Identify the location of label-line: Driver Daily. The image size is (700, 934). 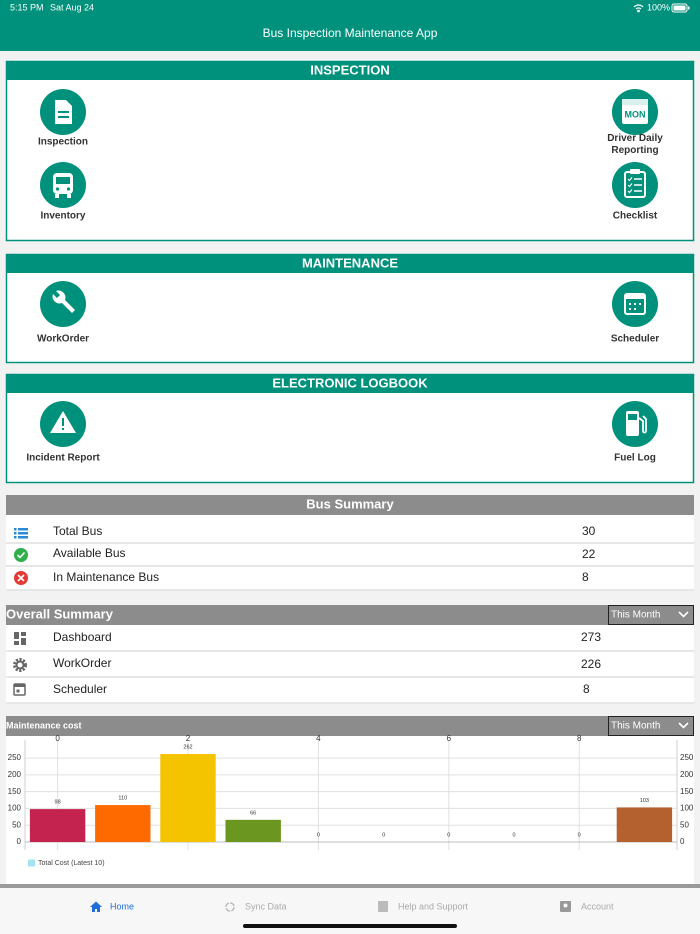
(635, 138).